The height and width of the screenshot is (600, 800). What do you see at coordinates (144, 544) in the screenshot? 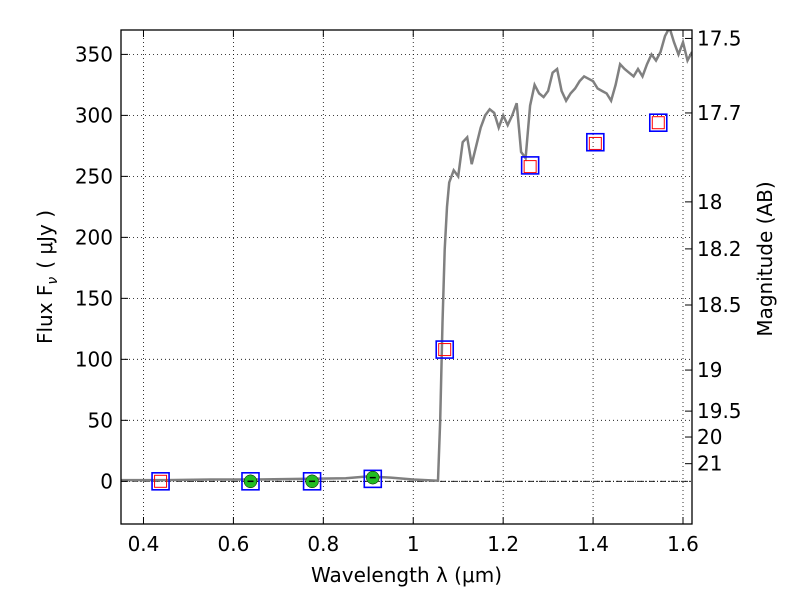
I see `x-tick-label: 0.4` at bounding box center [144, 544].